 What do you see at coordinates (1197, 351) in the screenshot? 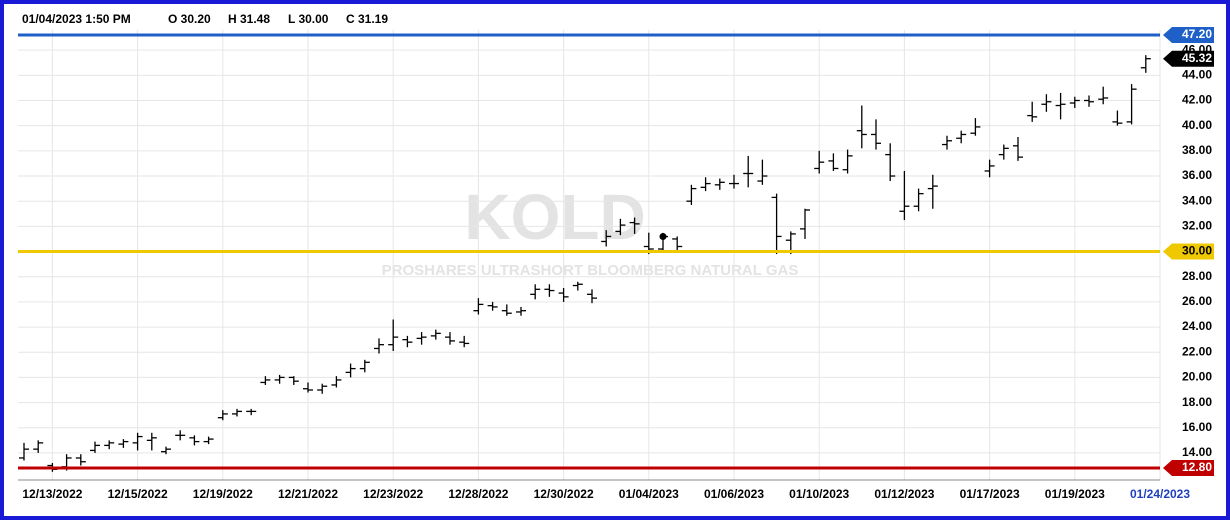
I see `y-tick-label: 22.00` at bounding box center [1197, 351].